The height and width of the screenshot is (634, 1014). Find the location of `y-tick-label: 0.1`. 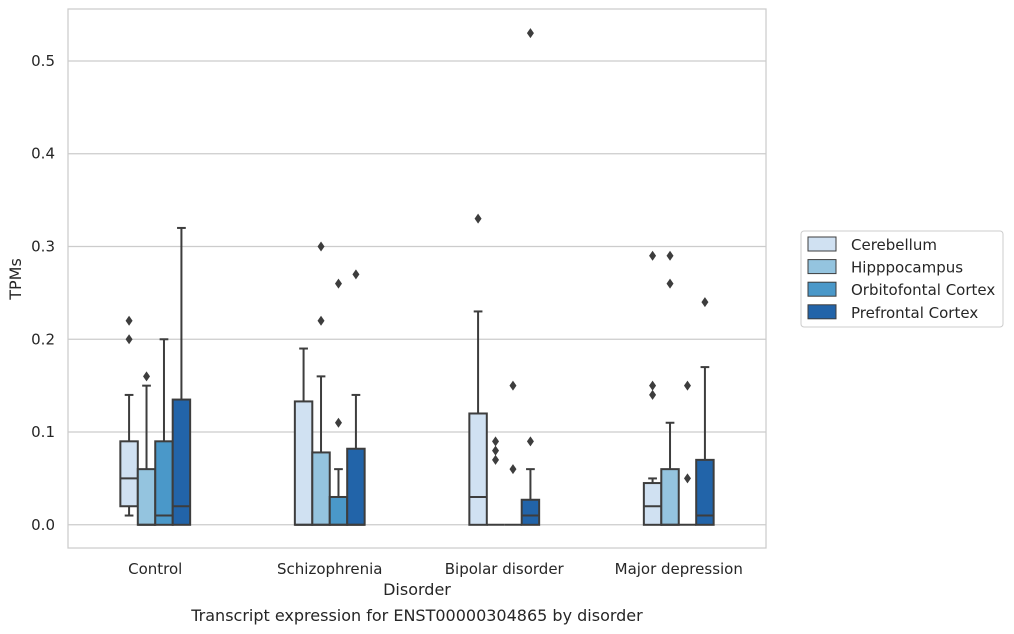

y-tick-label: 0.1 is located at coordinates (43, 432).